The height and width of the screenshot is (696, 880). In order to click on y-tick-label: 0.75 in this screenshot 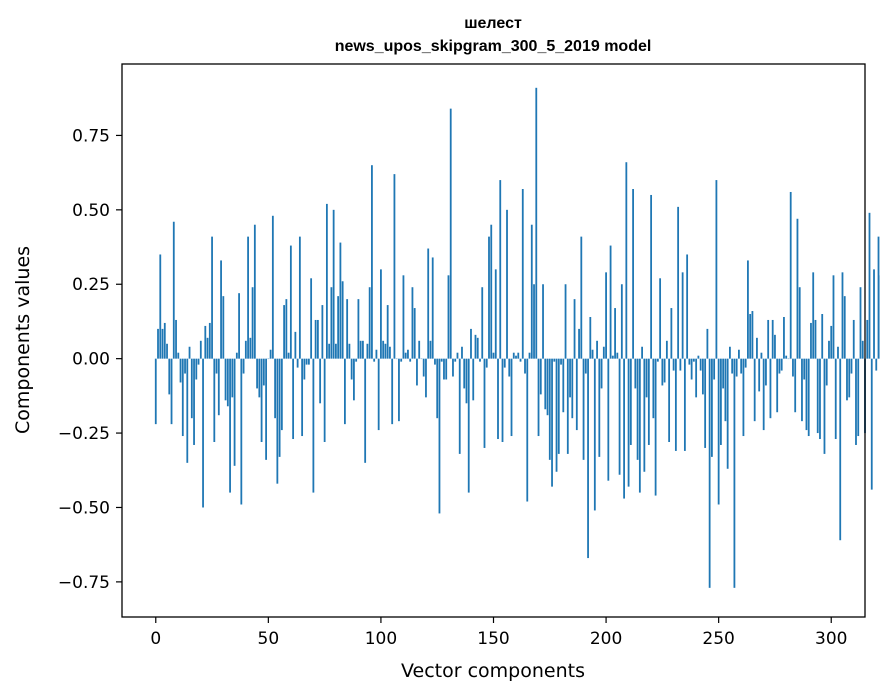, I will do `click(91, 136)`.